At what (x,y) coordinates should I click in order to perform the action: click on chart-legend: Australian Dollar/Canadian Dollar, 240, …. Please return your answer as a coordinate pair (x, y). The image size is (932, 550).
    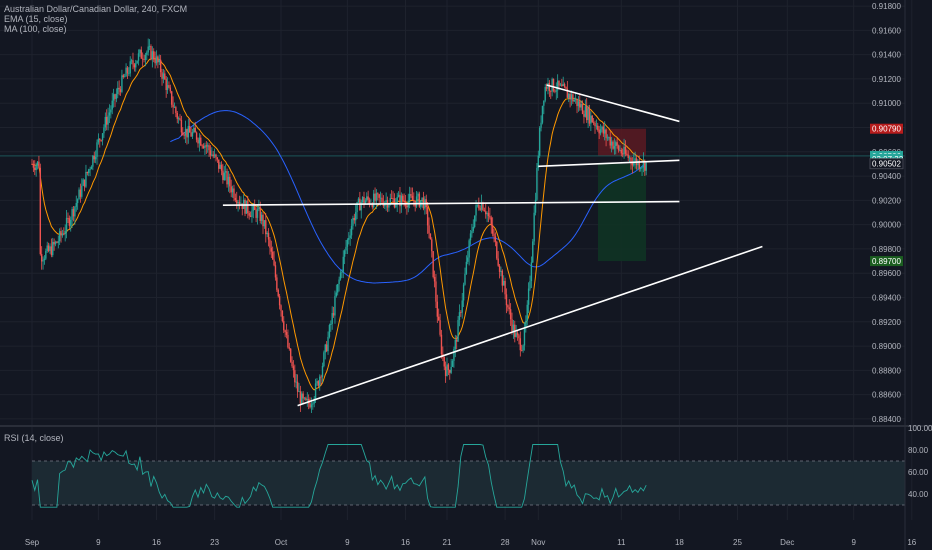
    Looking at the image, I should click on (95, 19).